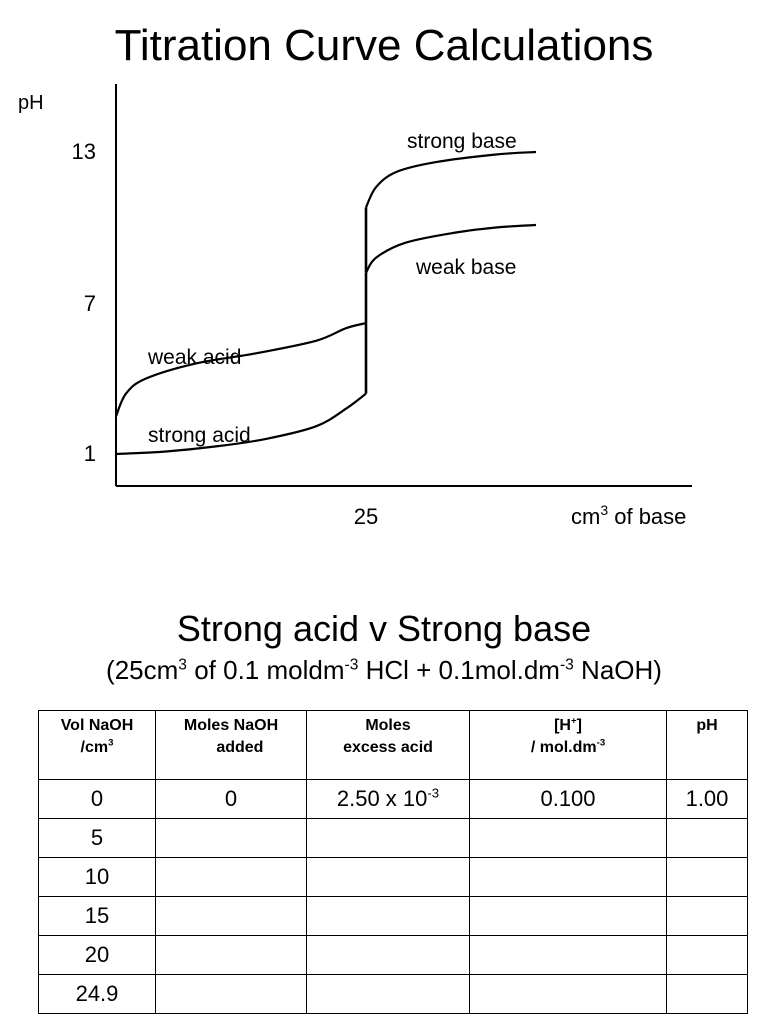 This screenshot has height=1024, width=768. I want to click on table-row: 20, so click(393, 955).